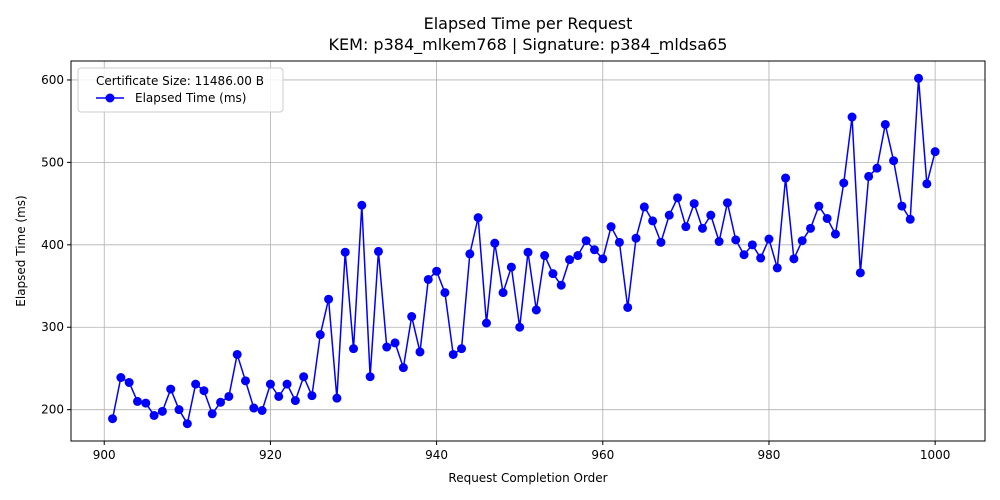  I want to click on x-tick-label: 900, so click(104, 455).